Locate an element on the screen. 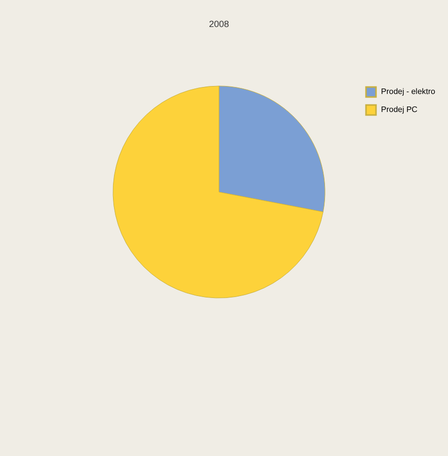 This screenshot has width=448, height=456. chart-title: 2008 is located at coordinates (219, 24).